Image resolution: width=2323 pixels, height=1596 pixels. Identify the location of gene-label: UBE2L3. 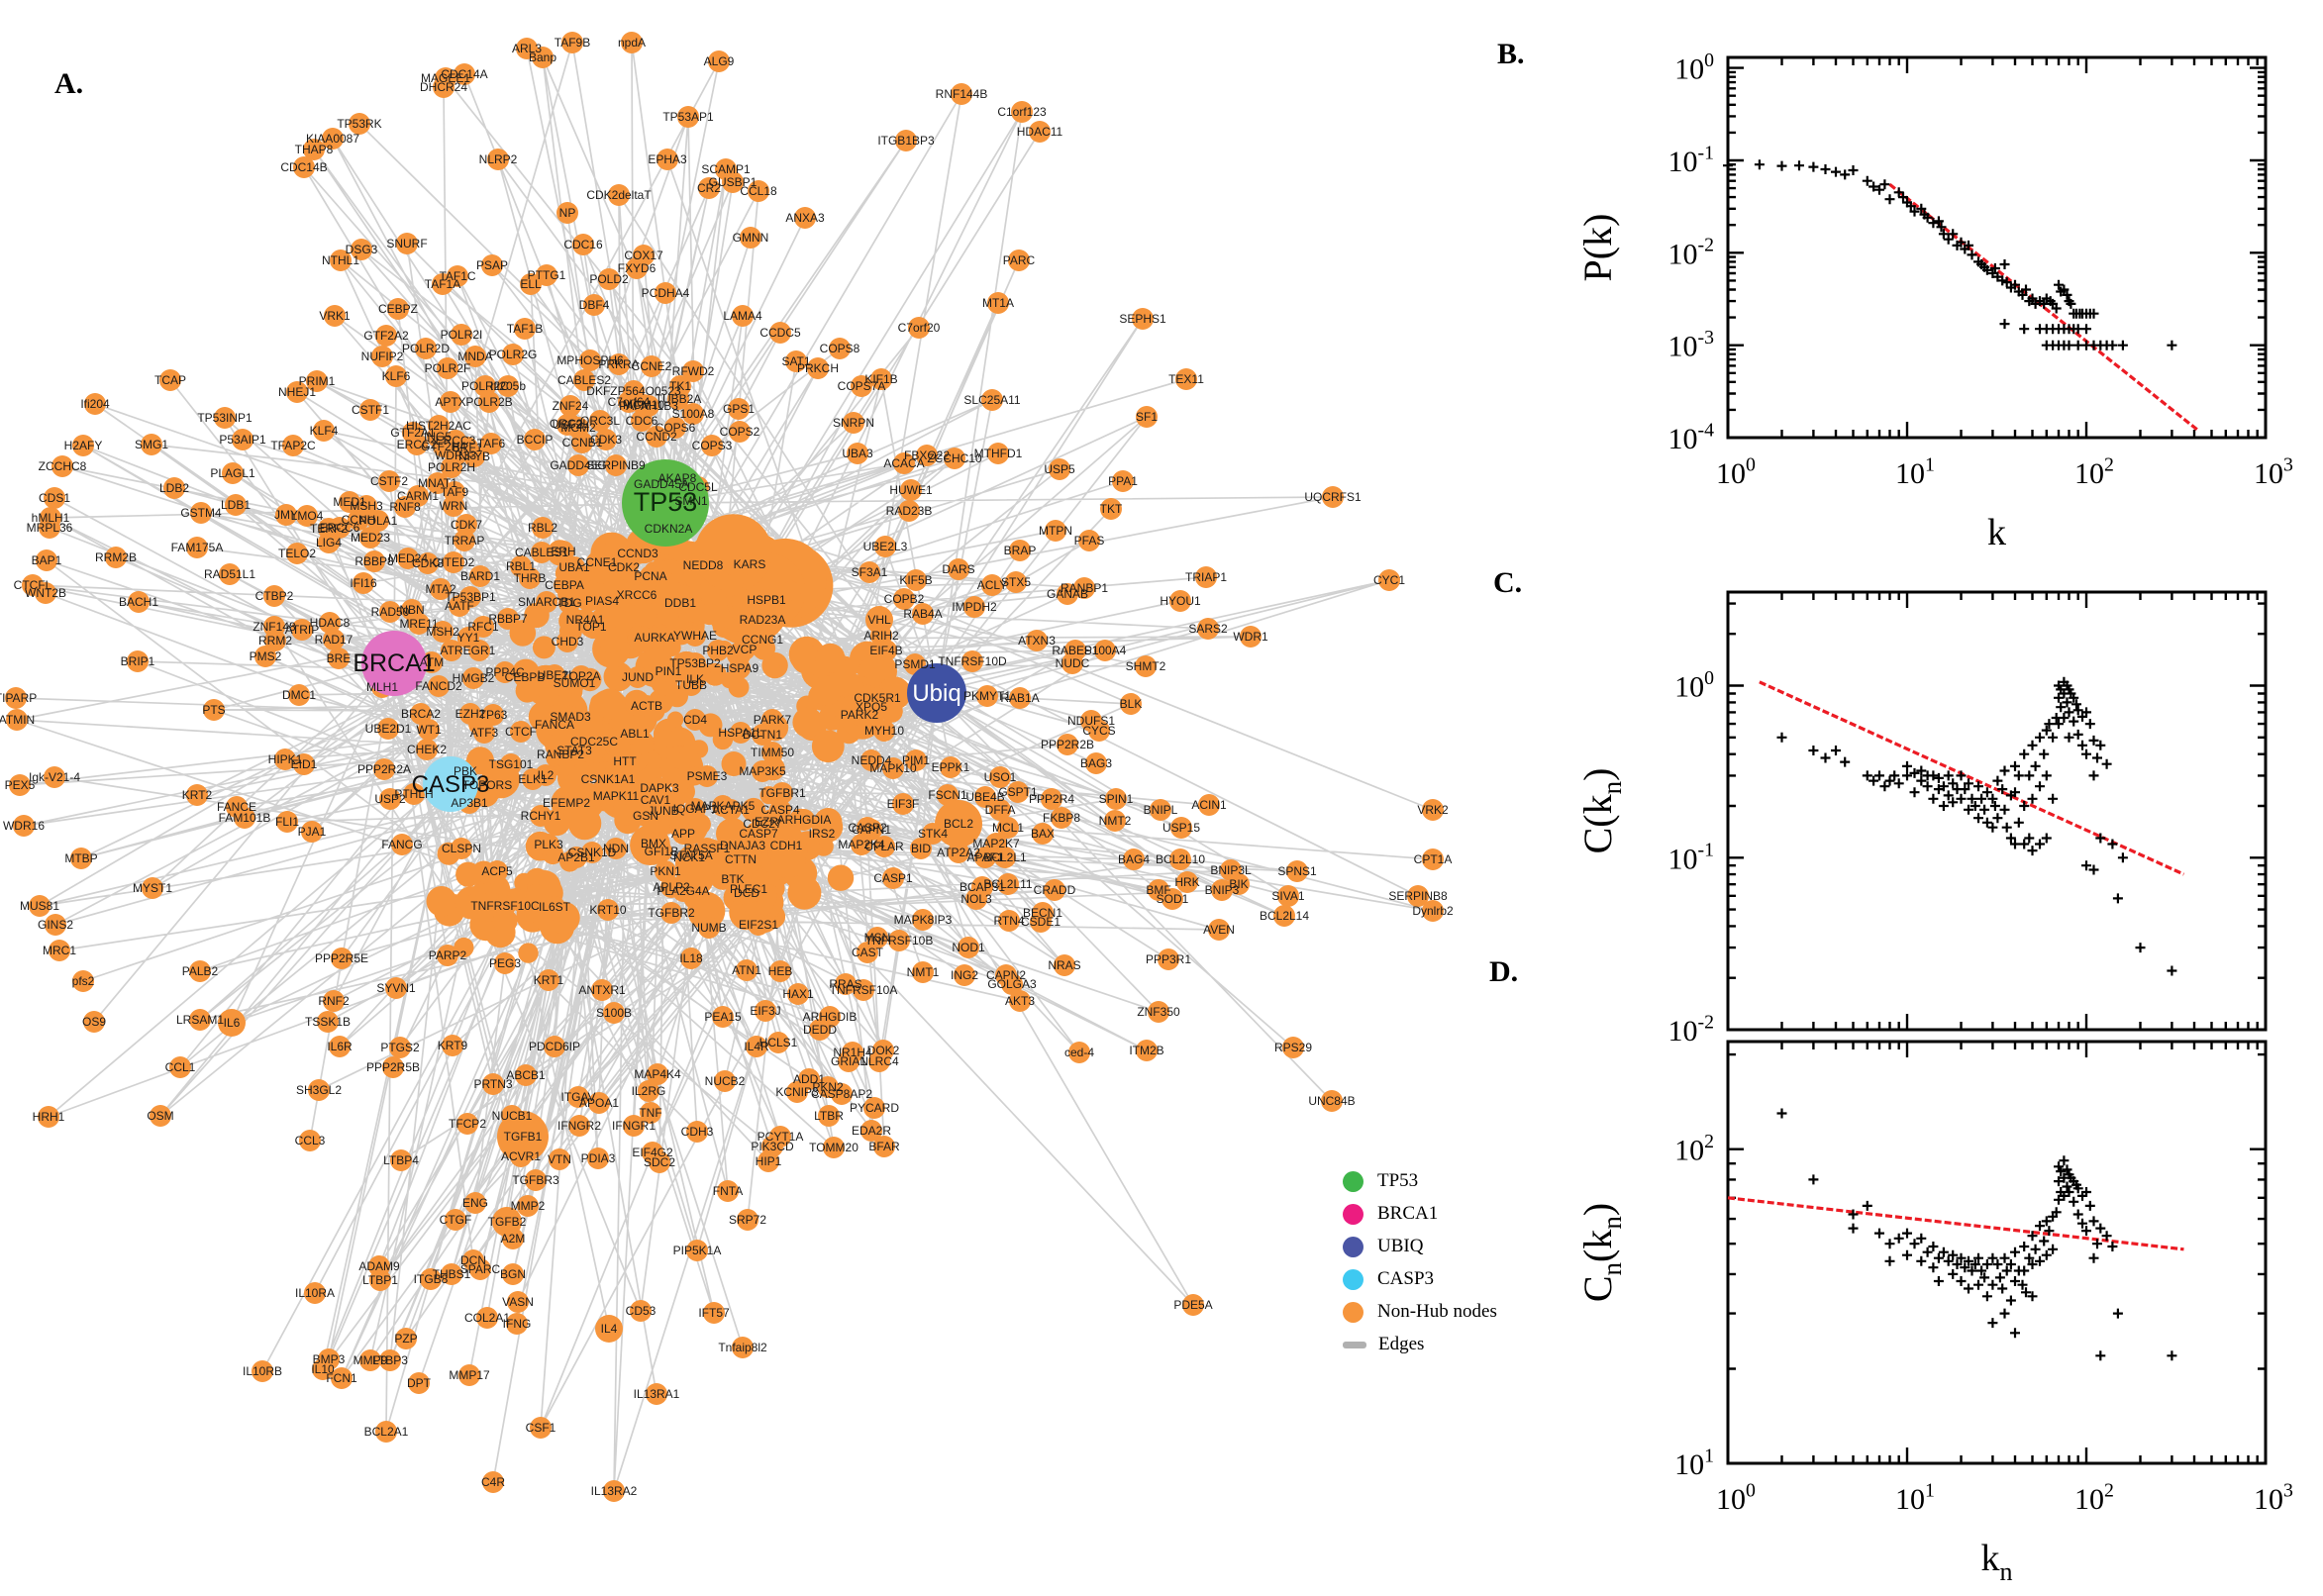
(885, 546).